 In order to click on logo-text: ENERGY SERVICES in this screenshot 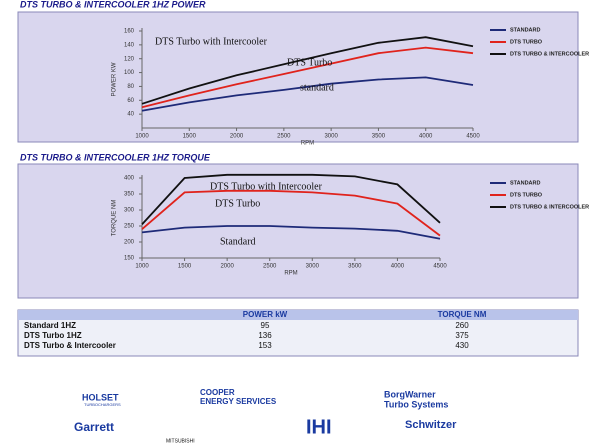, I will do `click(238, 401)`.